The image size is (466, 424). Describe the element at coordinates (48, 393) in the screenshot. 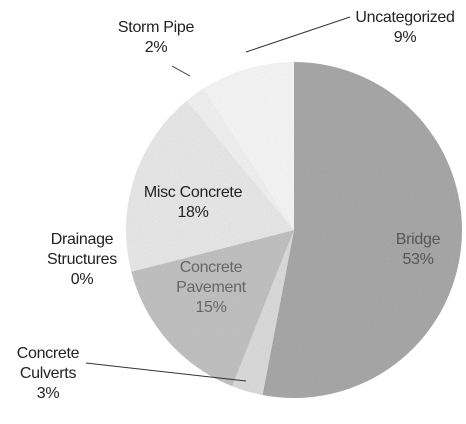

I see `value-label: 3%` at that location.